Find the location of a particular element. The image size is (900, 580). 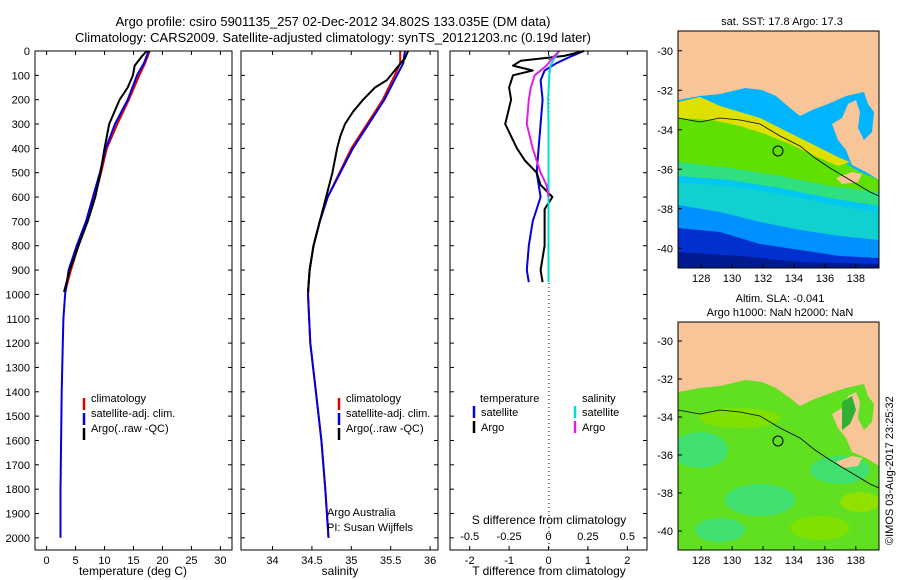

y-tick-label: 1400 is located at coordinates (18, 393).